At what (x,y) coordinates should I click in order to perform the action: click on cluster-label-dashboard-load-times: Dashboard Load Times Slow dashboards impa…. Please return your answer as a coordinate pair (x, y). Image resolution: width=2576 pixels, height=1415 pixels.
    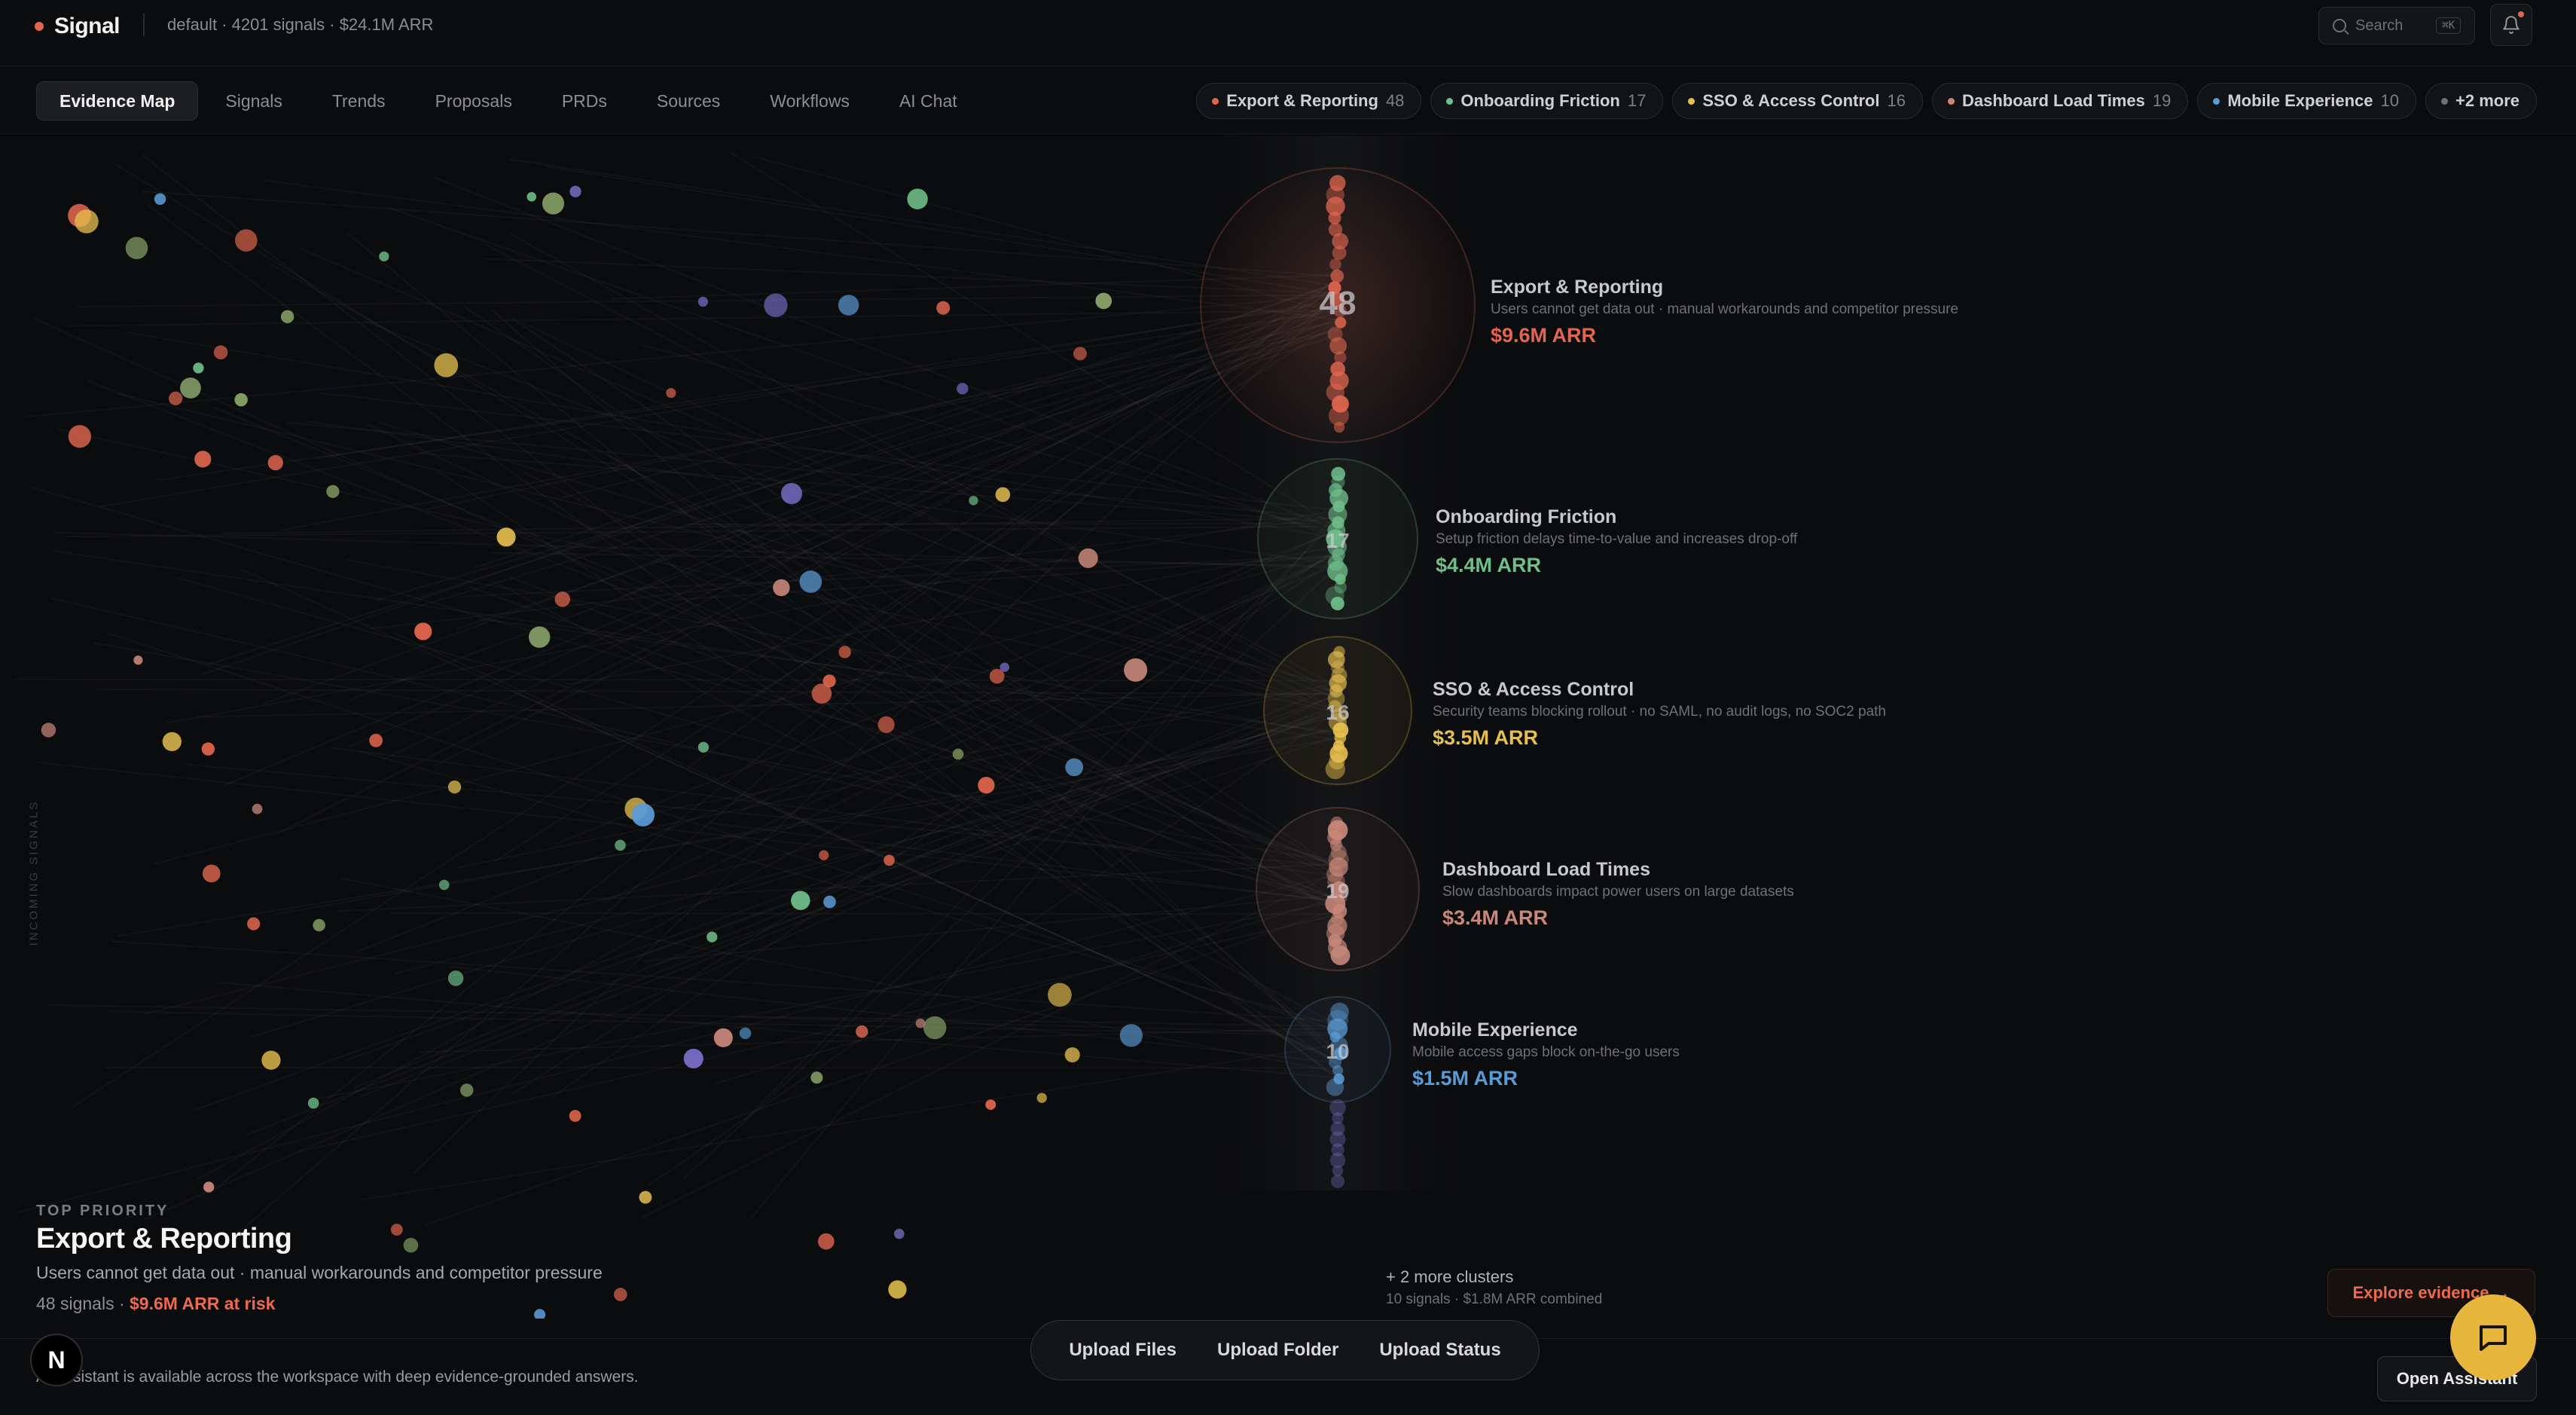
    Looking at the image, I should click on (1618, 894).